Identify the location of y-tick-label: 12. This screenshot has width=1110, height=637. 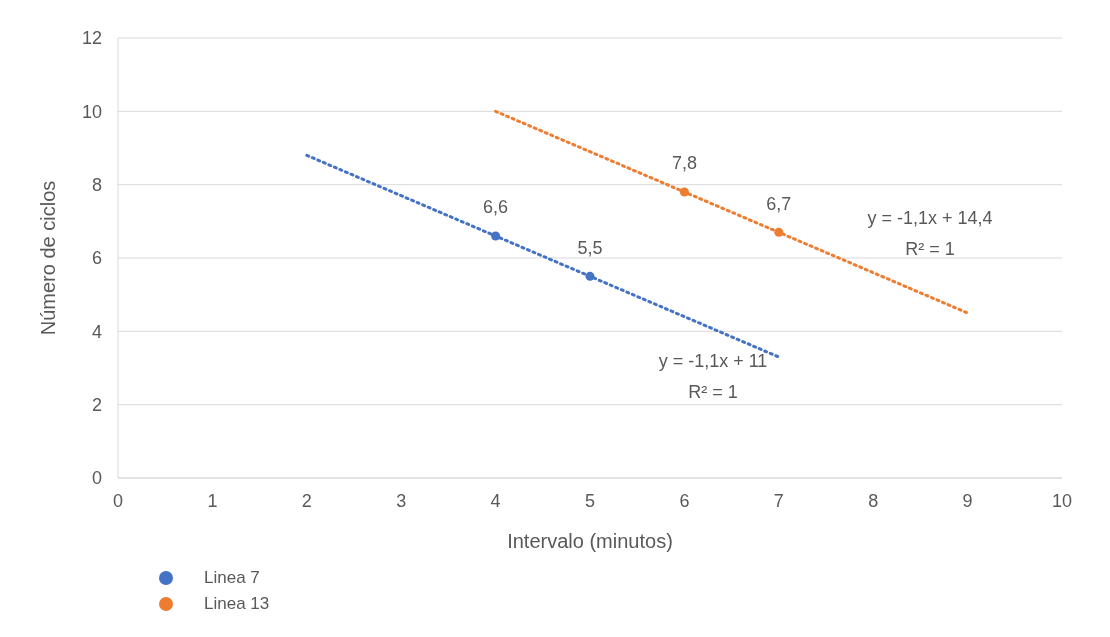
(91, 38).